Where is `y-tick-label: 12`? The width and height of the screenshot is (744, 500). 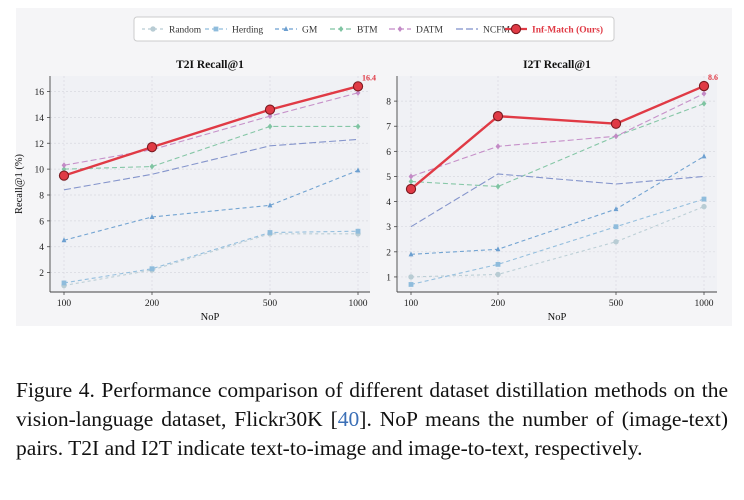
y-tick-label: 12 is located at coordinates (40, 145).